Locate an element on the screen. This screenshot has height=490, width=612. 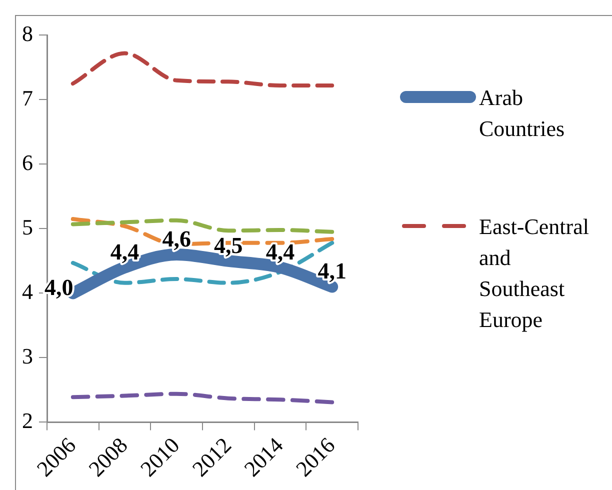
y-tick-label: 6 is located at coordinates (27, 162).